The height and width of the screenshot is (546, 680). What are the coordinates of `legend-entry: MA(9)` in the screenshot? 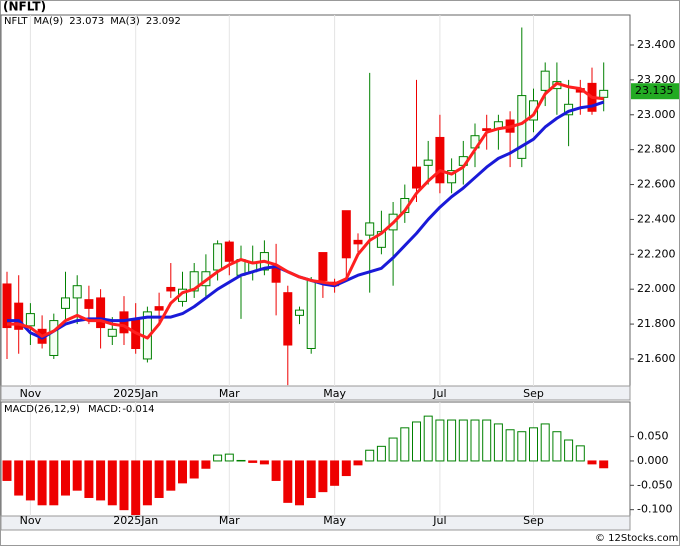 It's located at (49, 21).